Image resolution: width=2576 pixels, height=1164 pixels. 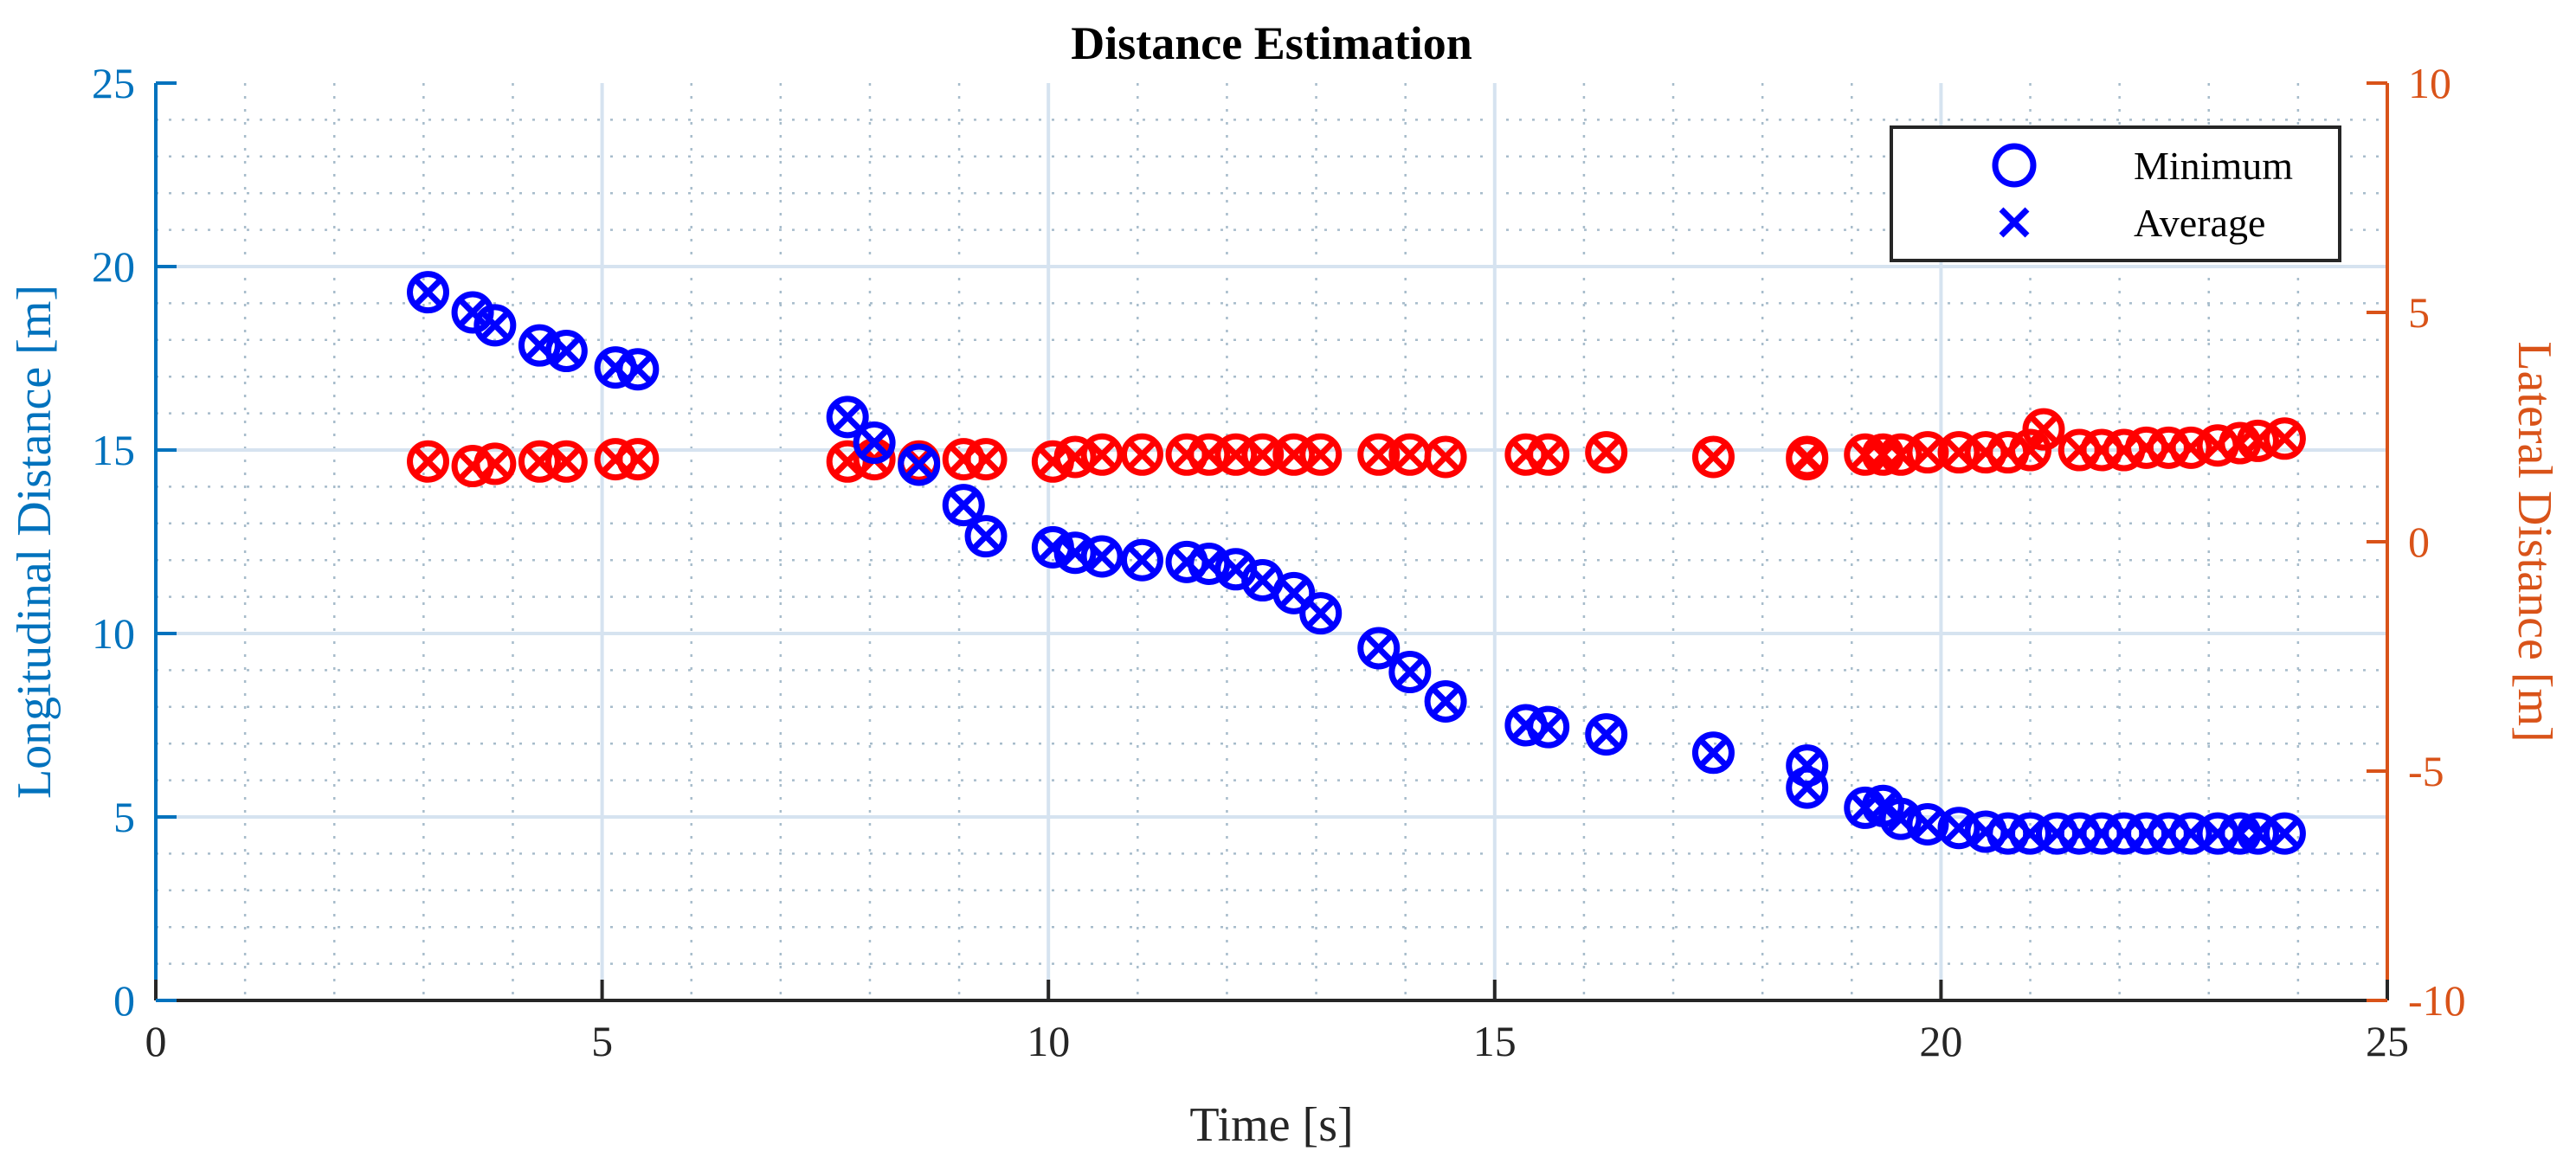 What do you see at coordinates (1495, 1041) in the screenshot?
I see `x-tick-label: 15` at bounding box center [1495, 1041].